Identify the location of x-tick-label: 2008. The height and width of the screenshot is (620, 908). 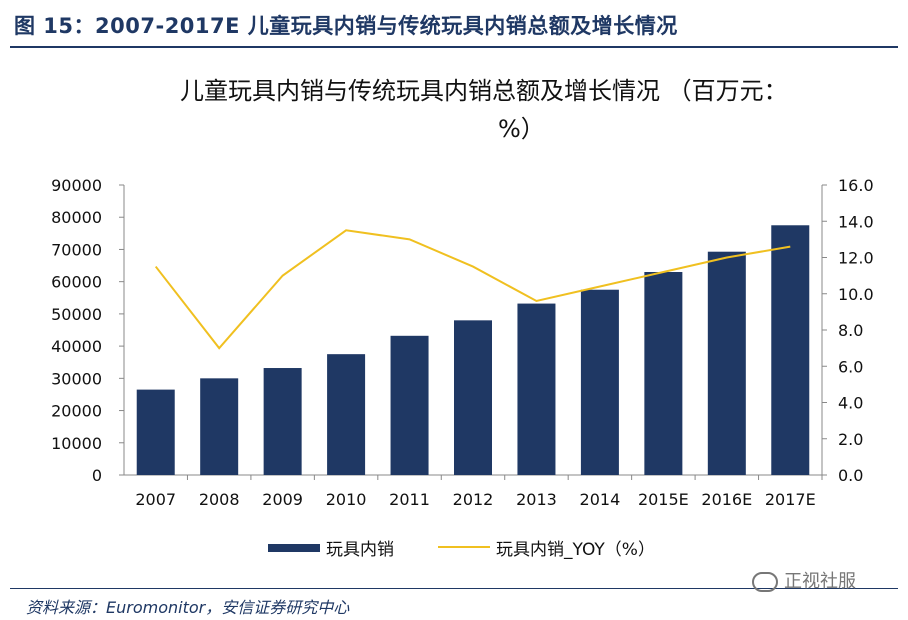
(219, 499).